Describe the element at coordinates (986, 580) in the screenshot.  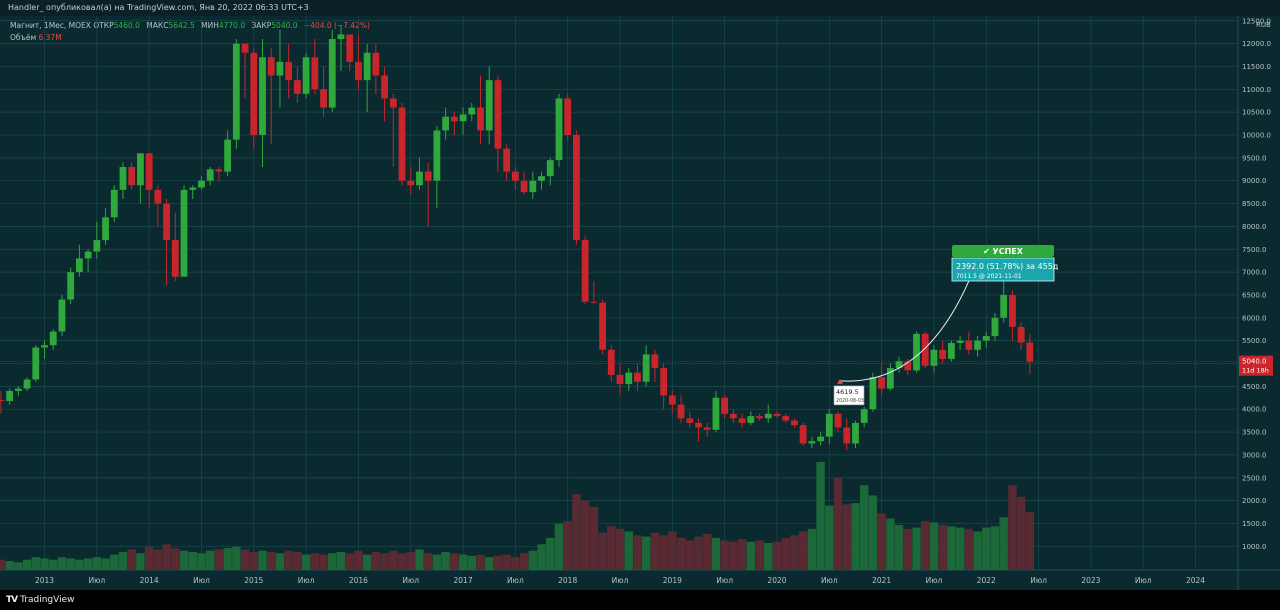
I see `x-tick-label: 2022` at that location.